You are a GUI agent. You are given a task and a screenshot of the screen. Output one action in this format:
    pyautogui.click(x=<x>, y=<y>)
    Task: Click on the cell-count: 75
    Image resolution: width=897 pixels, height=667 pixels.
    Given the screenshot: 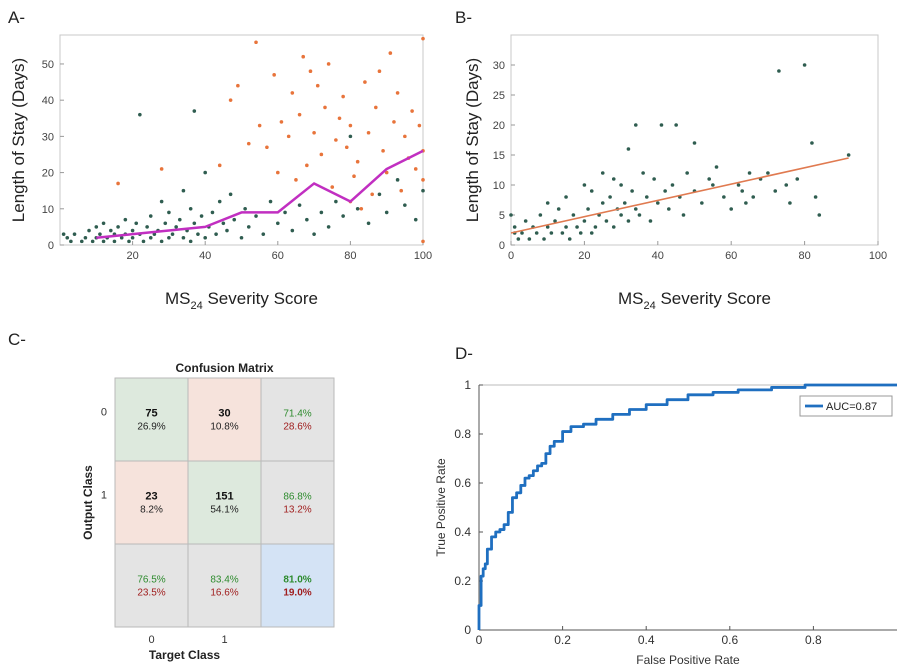 What is the action you would take?
    pyautogui.click(x=151, y=414)
    